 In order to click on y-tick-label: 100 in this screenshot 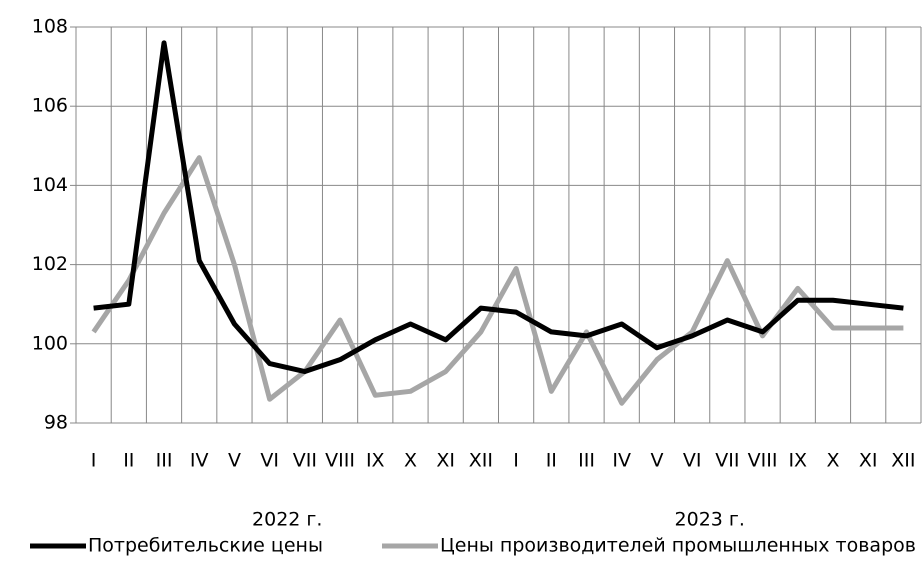, I will do `click(50, 343)`.